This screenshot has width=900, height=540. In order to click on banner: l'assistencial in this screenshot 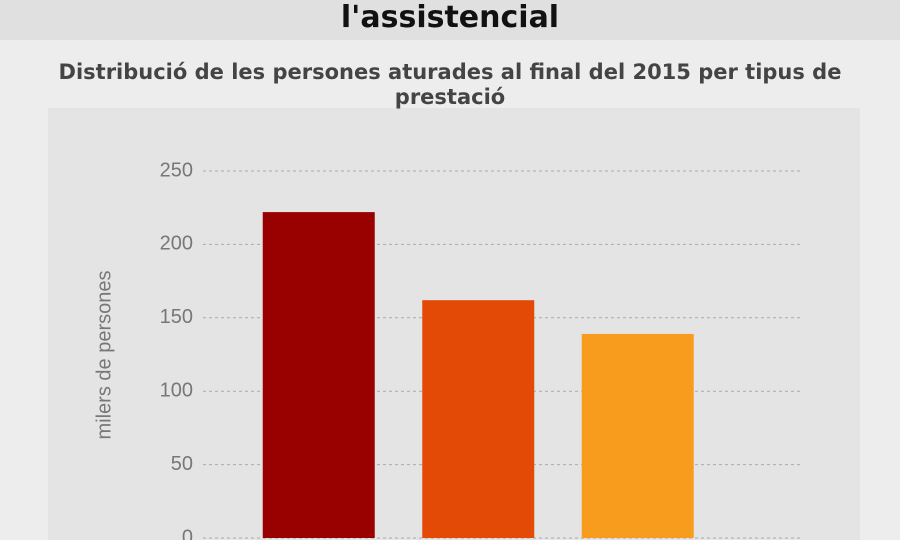, I will do `click(450, 20)`.